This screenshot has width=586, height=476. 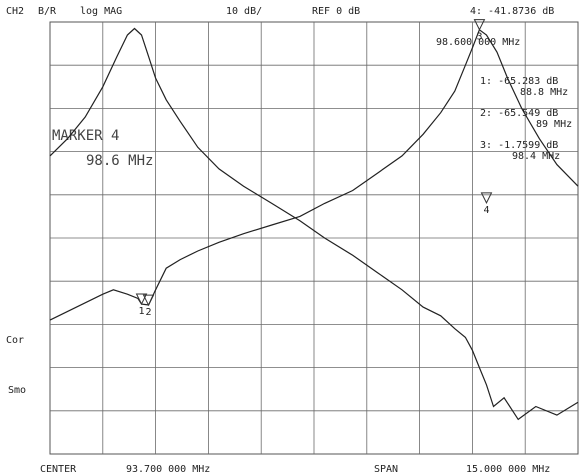 I want to click on center-value: 93.700 000 MHz, so click(x=168, y=469).